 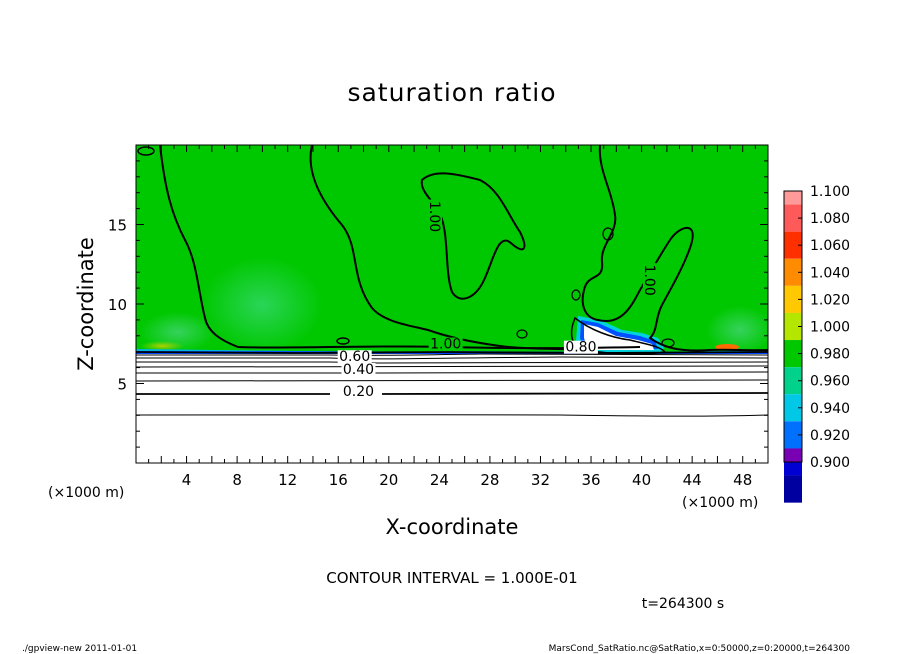 I want to click on contour-label-text: 0.80, so click(x=580, y=348).